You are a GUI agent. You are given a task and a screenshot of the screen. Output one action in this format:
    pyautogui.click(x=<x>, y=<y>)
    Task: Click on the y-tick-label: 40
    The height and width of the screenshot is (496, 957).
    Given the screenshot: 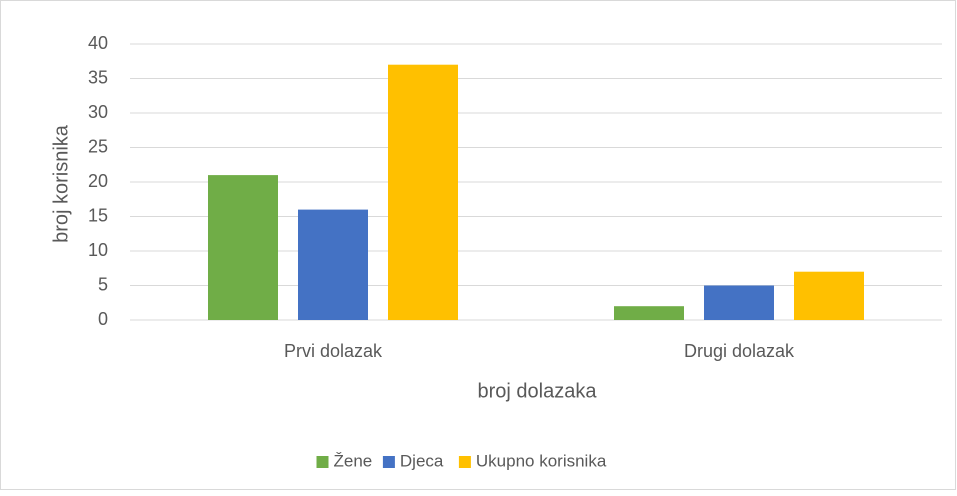 What is the action you would take?
    pyautogui.click(x=98, y=43)
    